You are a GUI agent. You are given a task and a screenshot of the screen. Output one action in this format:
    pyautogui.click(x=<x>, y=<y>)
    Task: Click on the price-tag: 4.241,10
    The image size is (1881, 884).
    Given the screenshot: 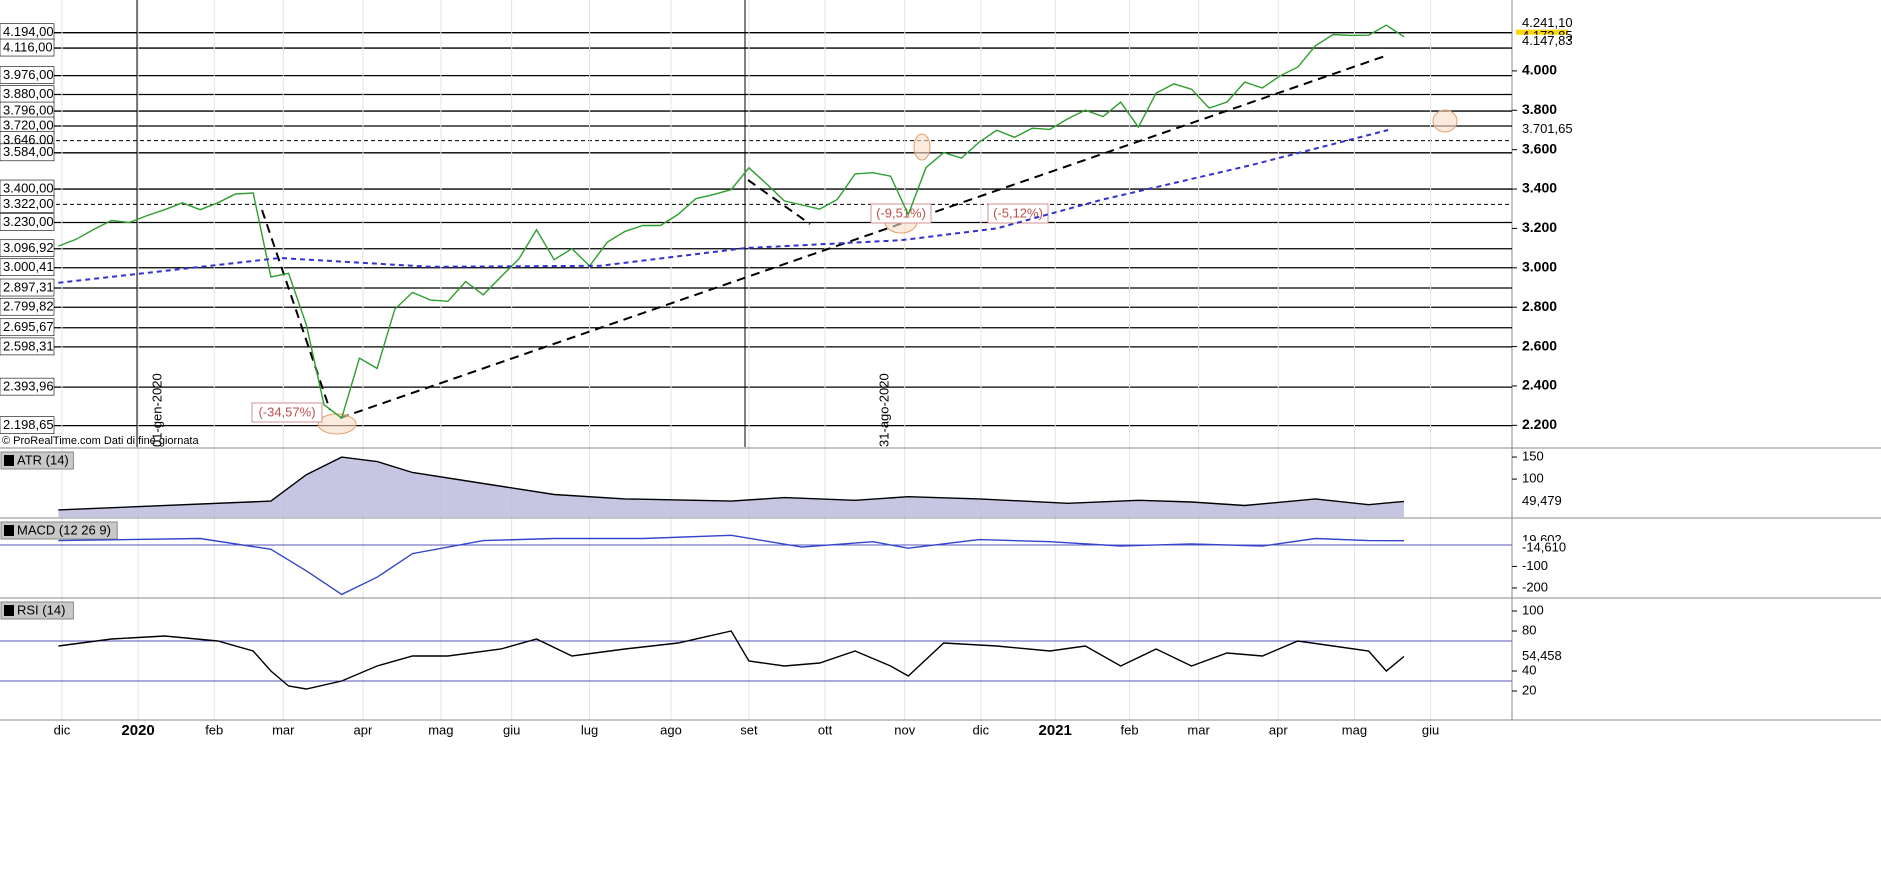 What is the action you would take?
    pyautogui.click(x=1547, y=22)
    